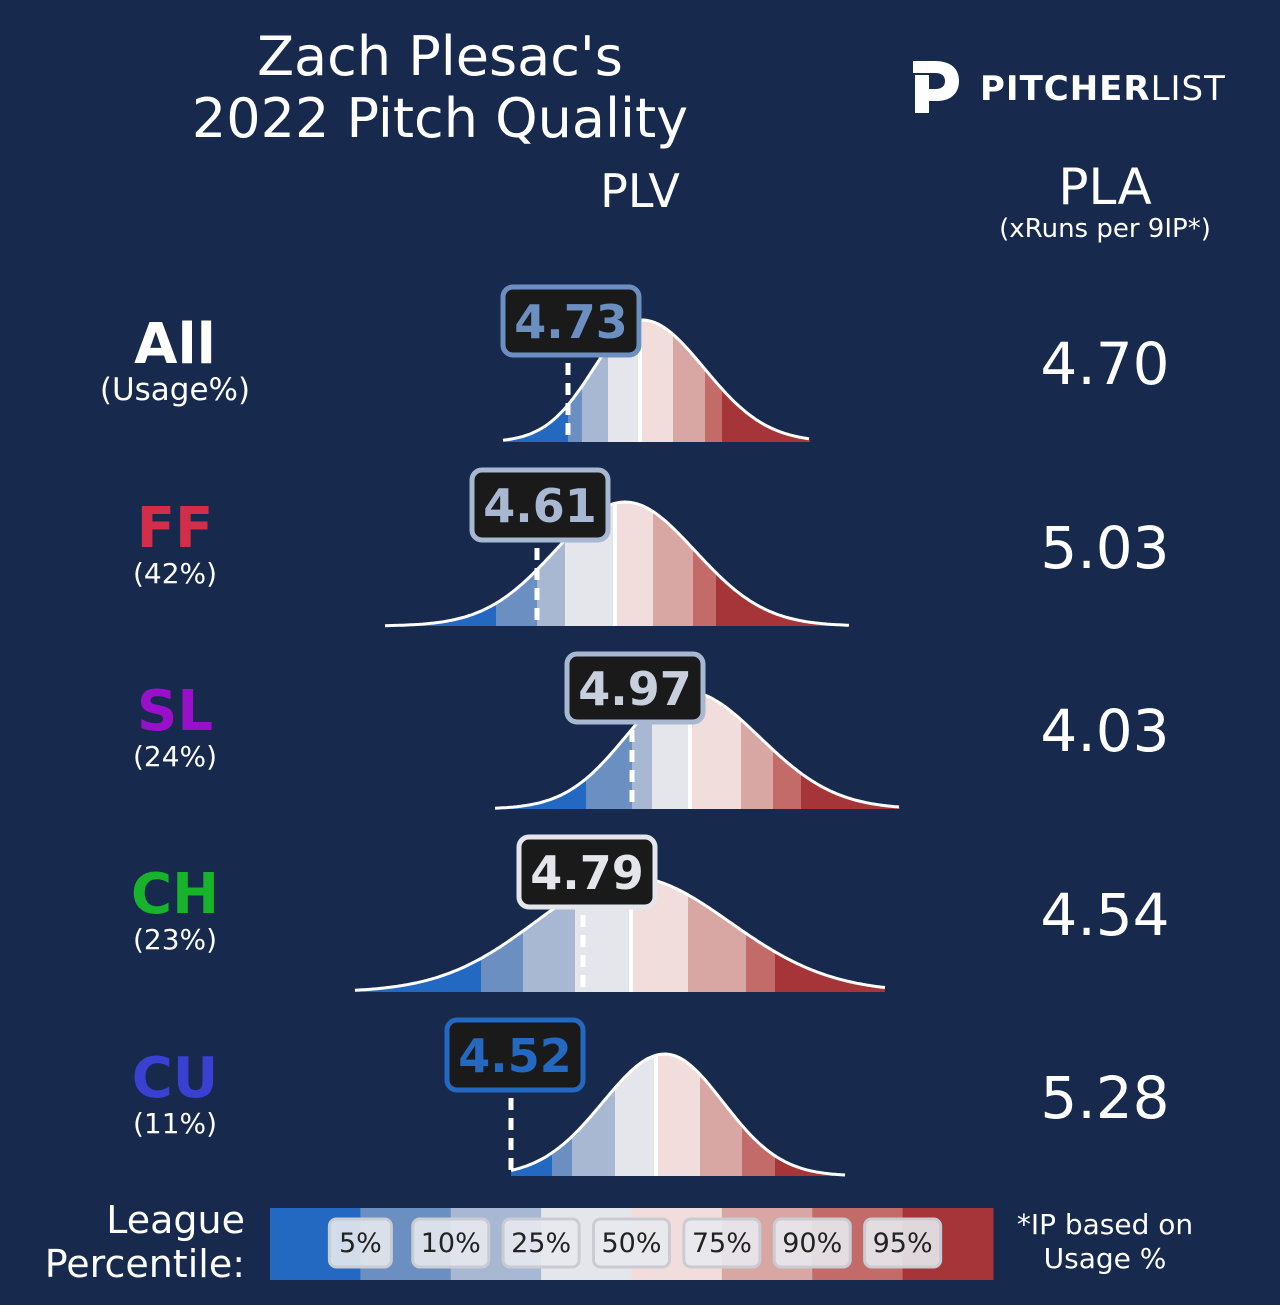 The image size is (1280, 1305). I want to click on pitch-name-sl: SL, so click(174, 711).